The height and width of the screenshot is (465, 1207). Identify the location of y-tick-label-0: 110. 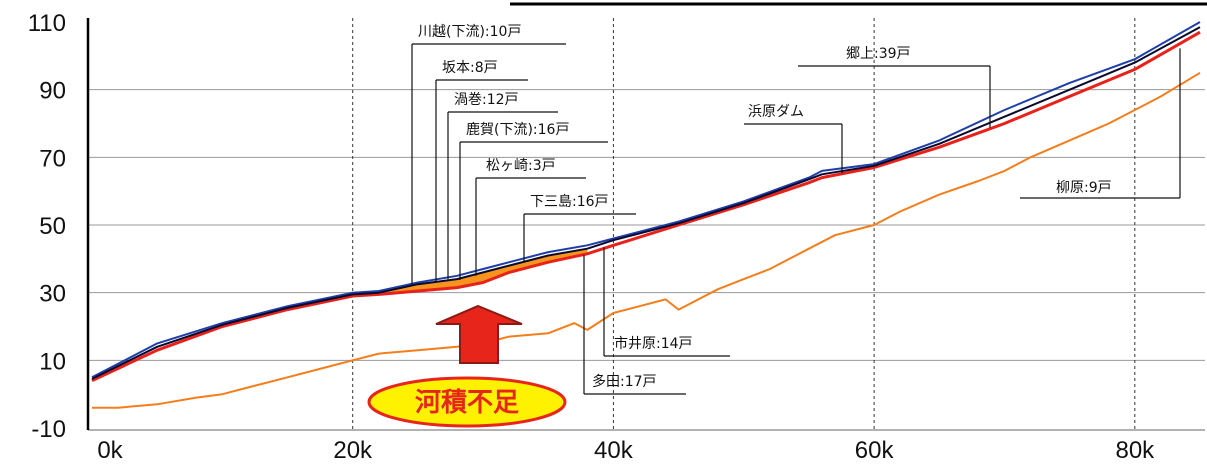
(47, 23).